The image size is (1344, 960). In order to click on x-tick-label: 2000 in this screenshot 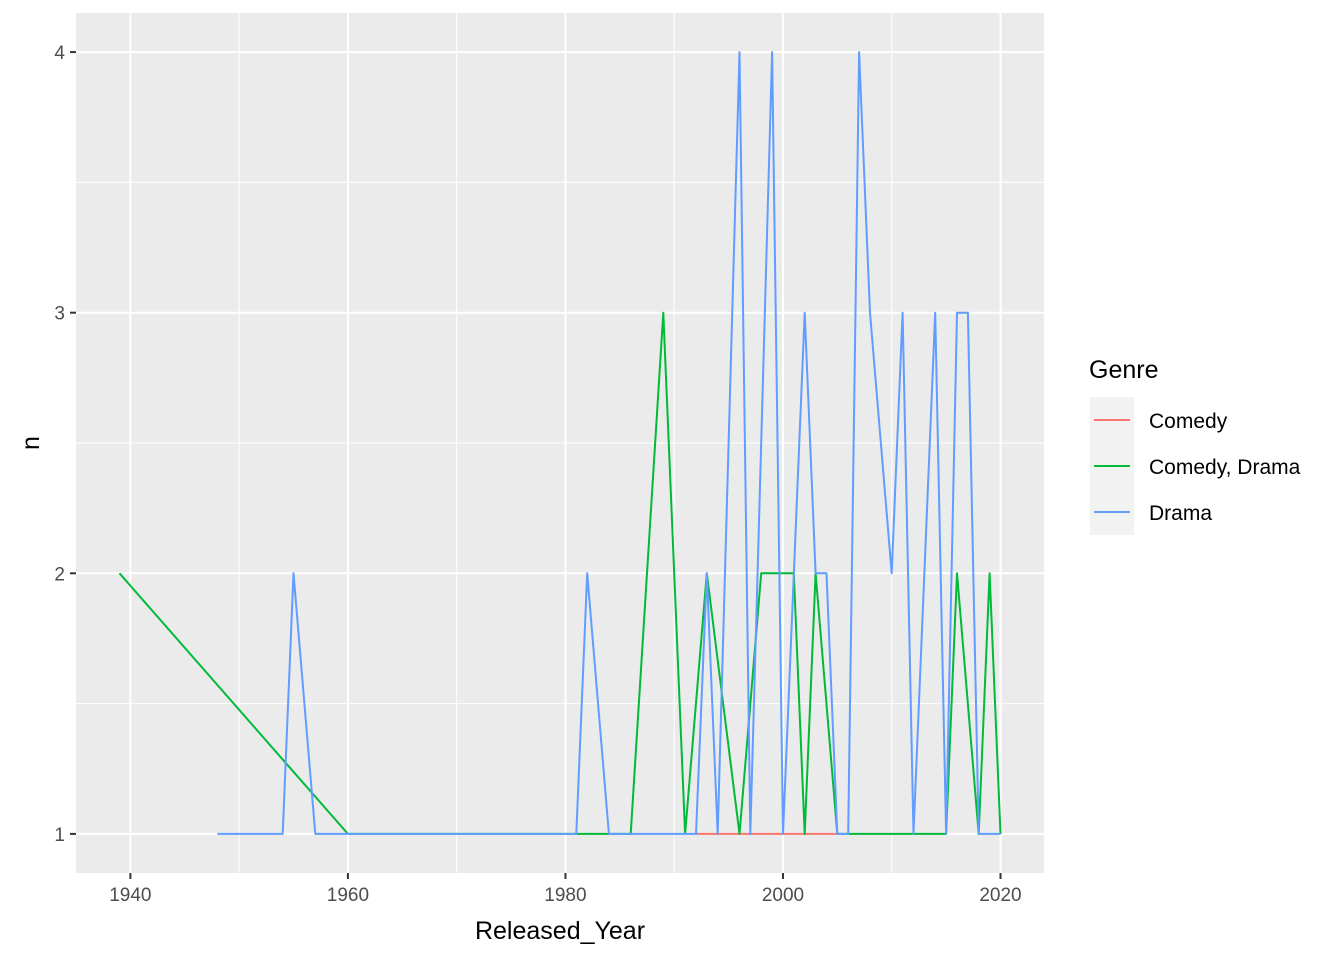, I will do `click(783, 895)`.